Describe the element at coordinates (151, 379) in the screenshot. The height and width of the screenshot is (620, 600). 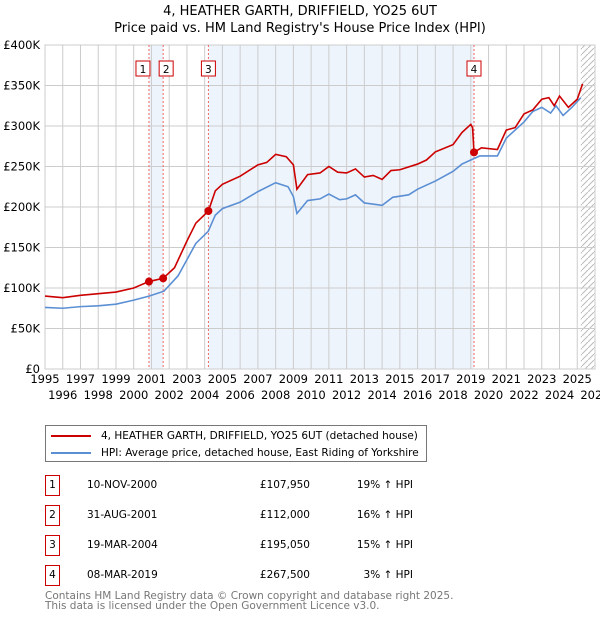
I see `x-tick-label: 2001` at that location.